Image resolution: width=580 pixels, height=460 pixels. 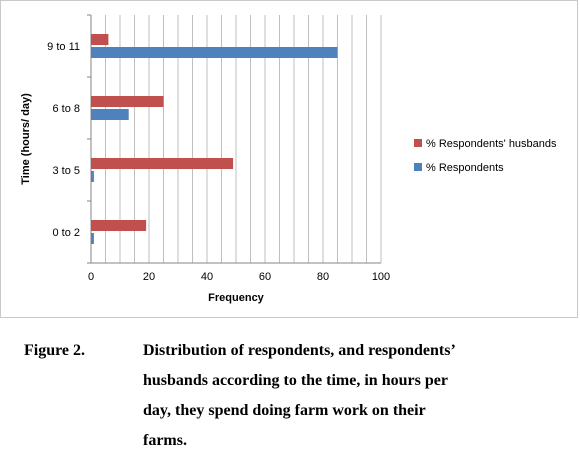 I want to click on y-axis-title: Time (hours/ day), so click(x=26, y=139).